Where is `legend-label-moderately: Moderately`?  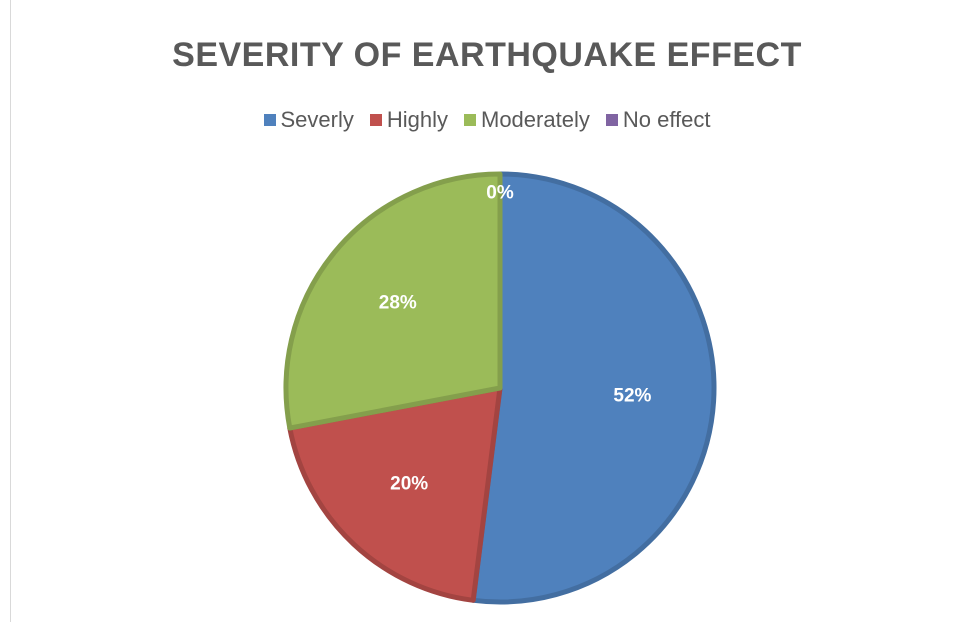 legend-label-moderately: Moderately is located at coordinates (535, 119).